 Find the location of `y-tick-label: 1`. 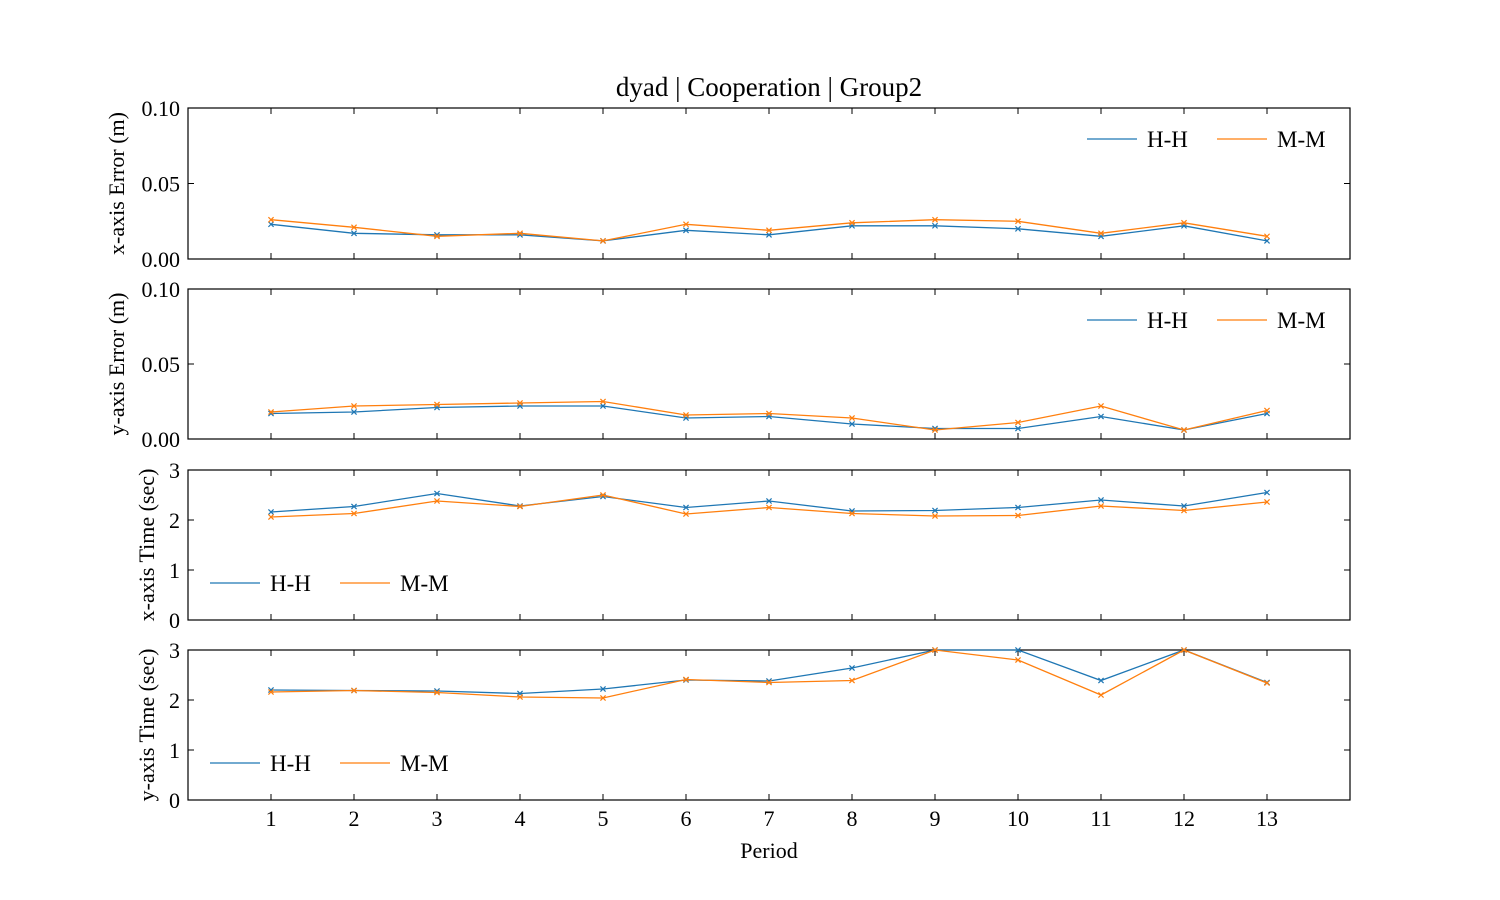

y-tick-label: 1 is located at coordinates (174, 750).